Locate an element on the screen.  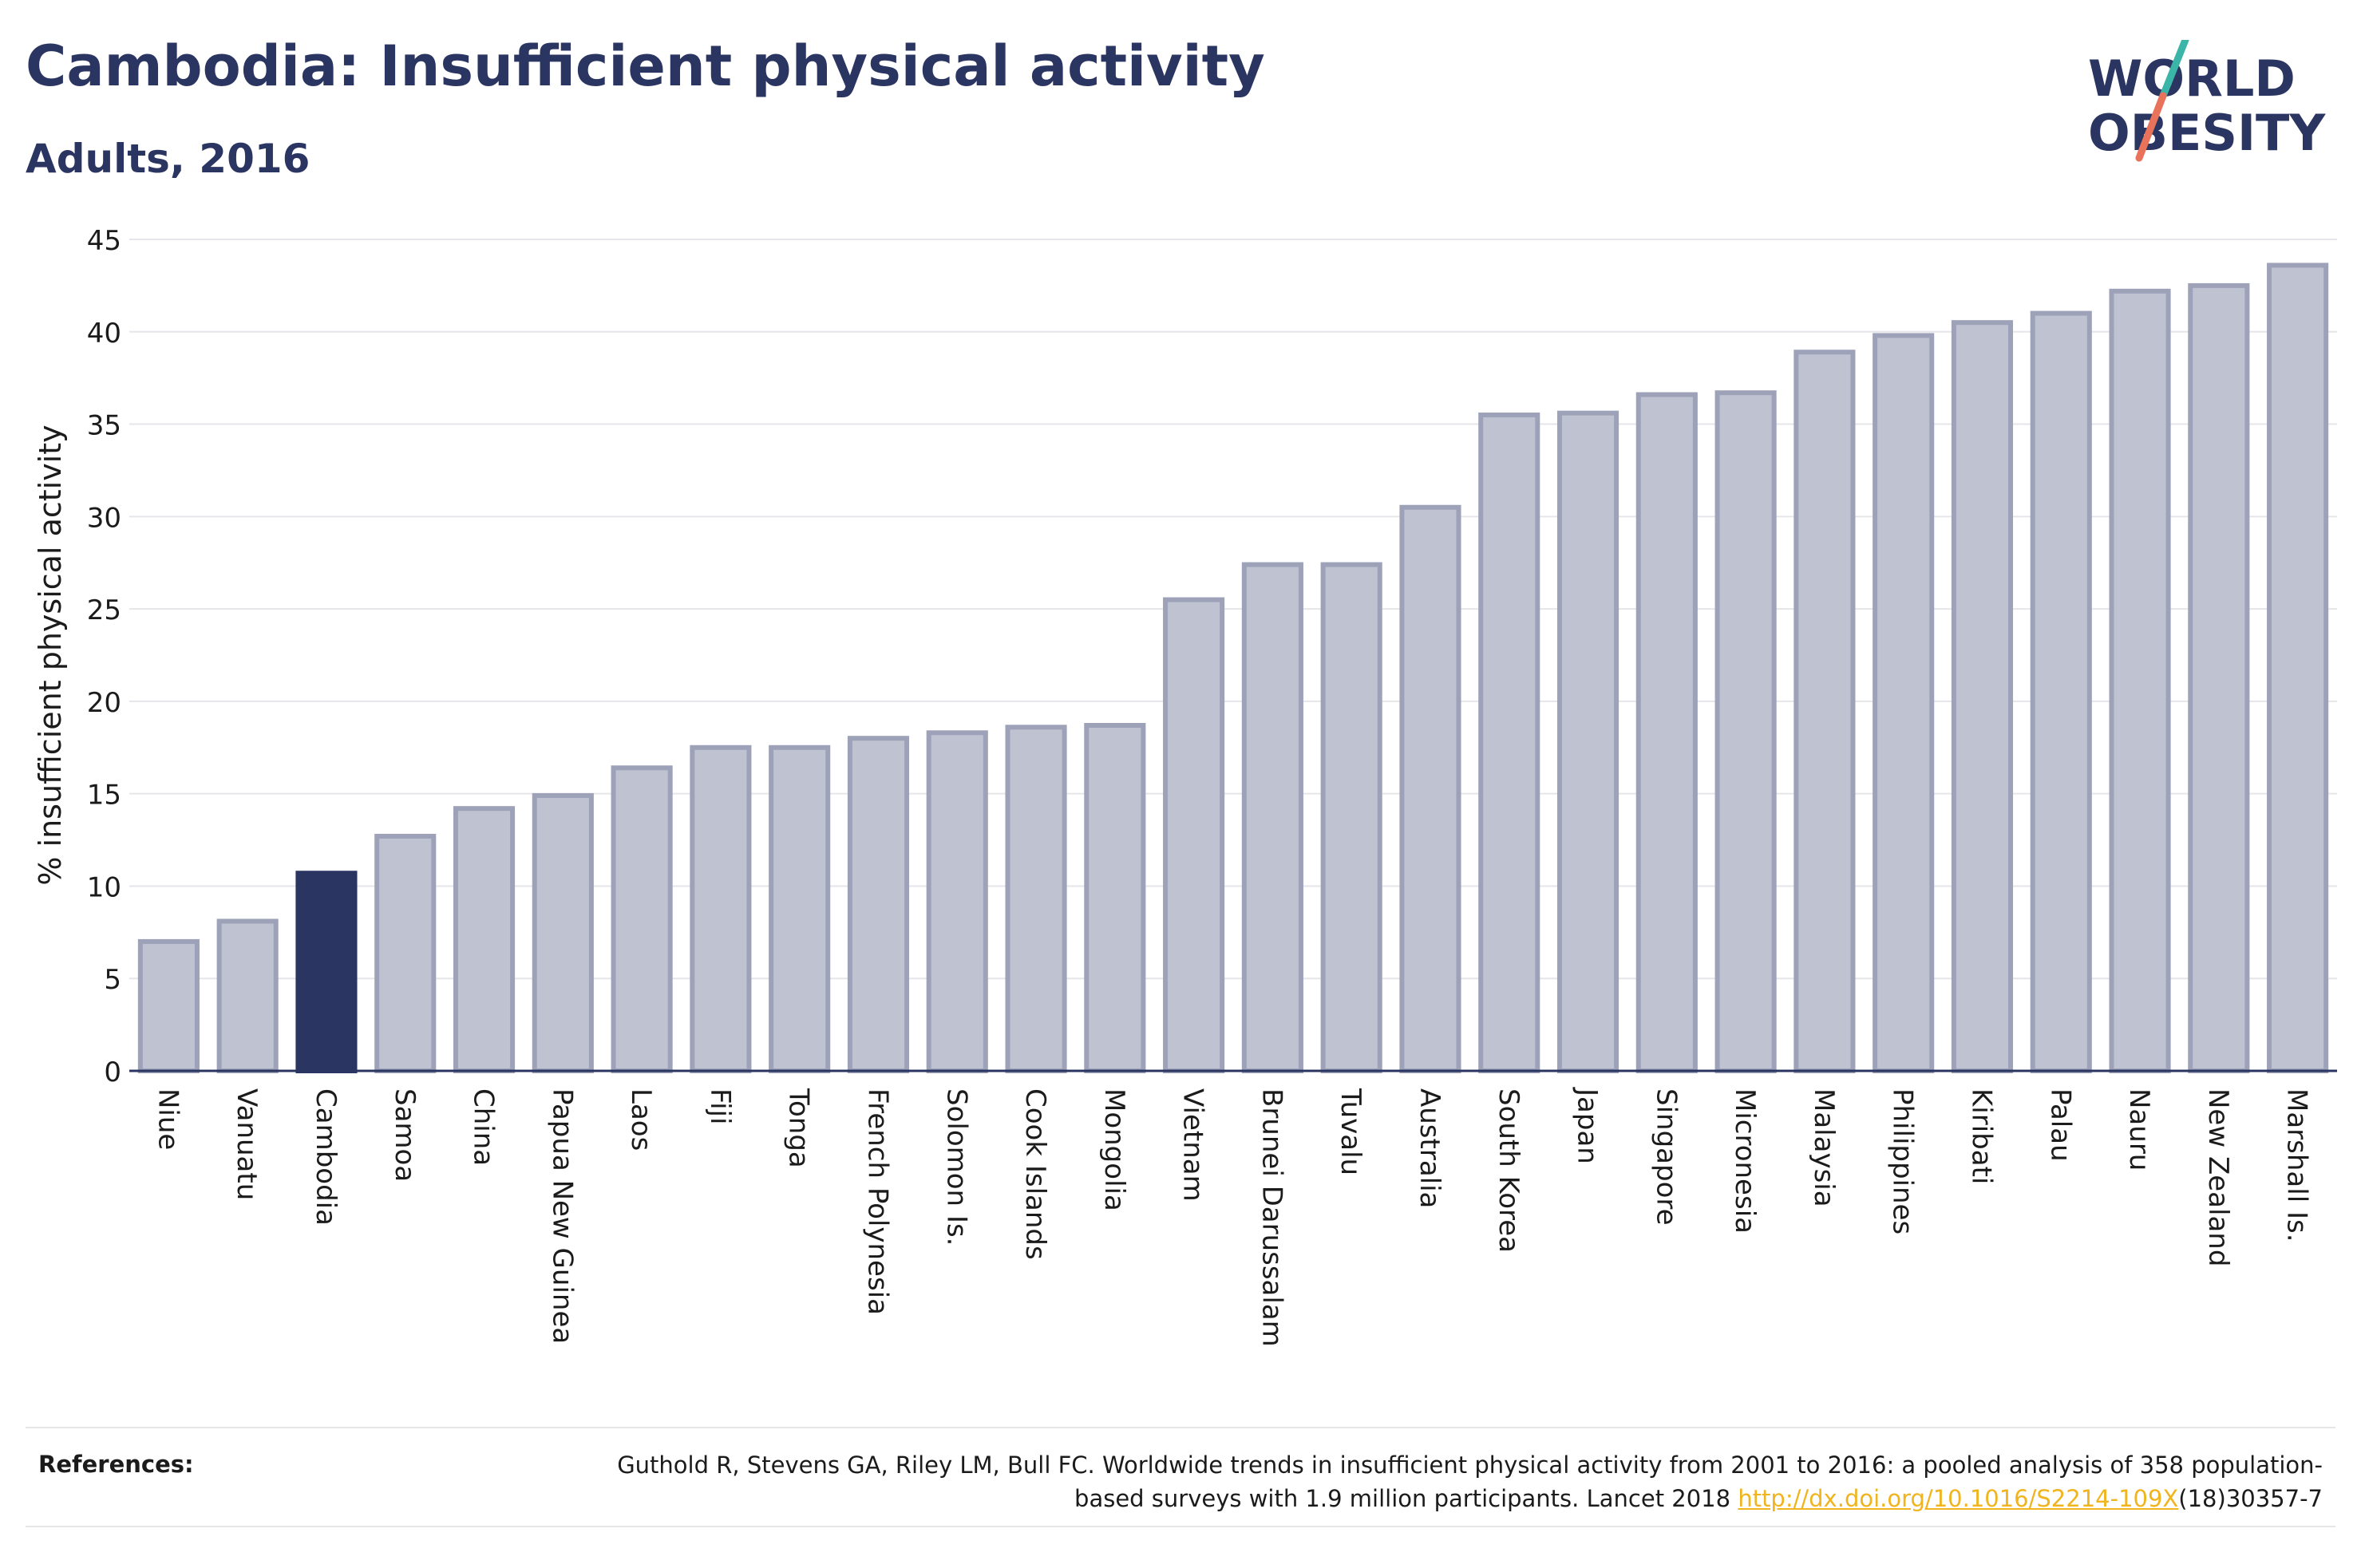
x-tick-label: Niue is located at coordinates (168, 1119).